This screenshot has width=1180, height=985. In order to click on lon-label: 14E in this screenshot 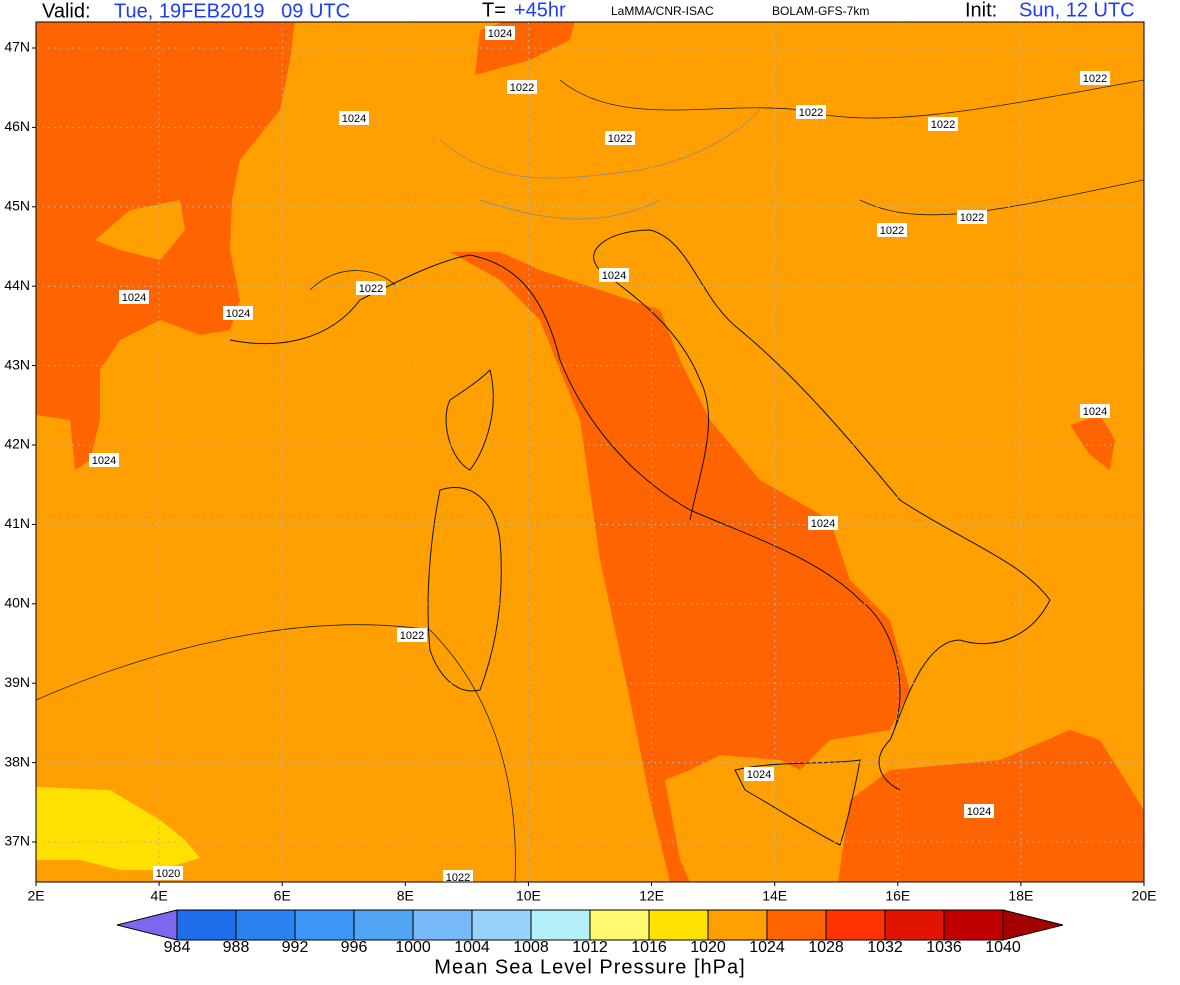, I will do `click(774, 896)`.